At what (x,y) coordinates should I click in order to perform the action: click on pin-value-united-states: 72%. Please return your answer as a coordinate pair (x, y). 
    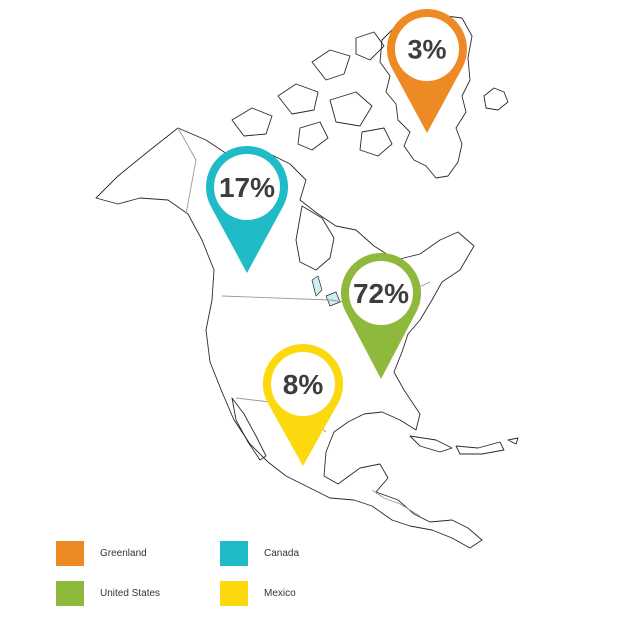
    Looking at the image, I should click on (381, 293).